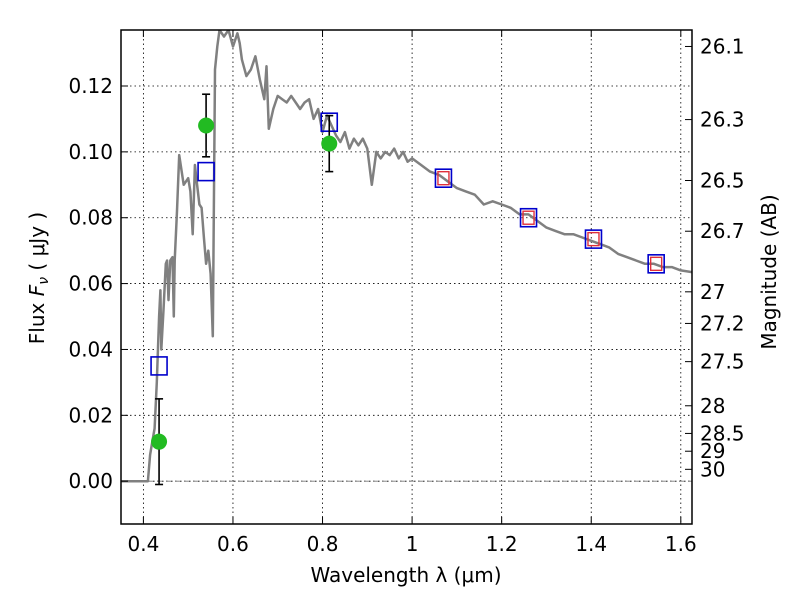  Describe the element at coordinates (722, 433) in the screenshot. I see `y-right-tick-label: 28.5` at that location.